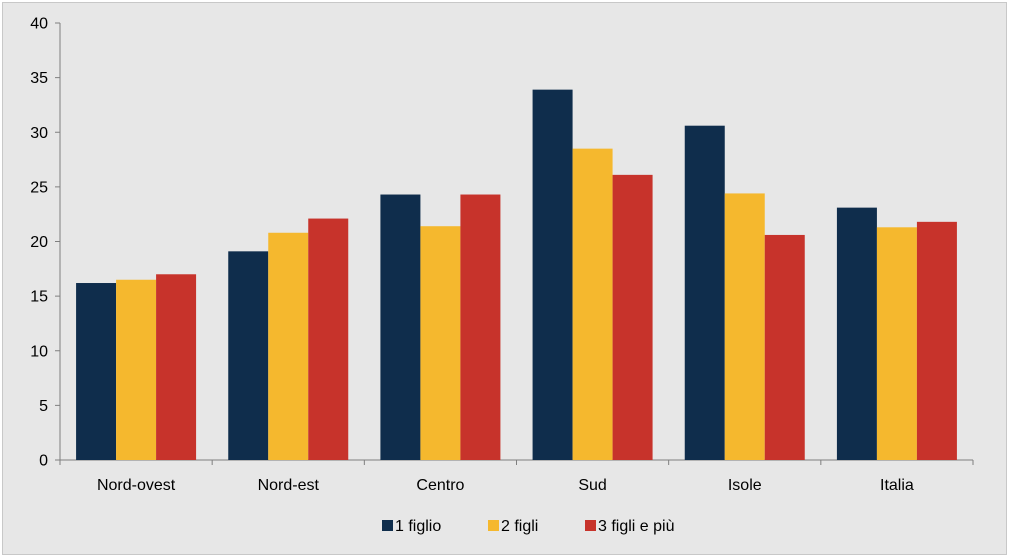  What do you see at coordinates (745, 485) in the screenshot?
I see `x-tick-label: Isole` at bounding box center [745, 485].